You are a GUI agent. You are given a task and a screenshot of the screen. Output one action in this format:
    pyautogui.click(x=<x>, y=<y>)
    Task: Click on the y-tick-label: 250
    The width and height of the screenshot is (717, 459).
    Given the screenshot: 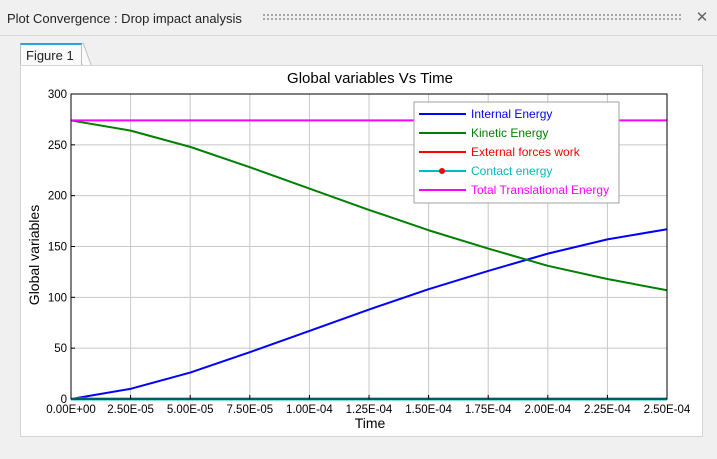 What is the action you would take?
    pyautogui.click(x=57, y=146)
    